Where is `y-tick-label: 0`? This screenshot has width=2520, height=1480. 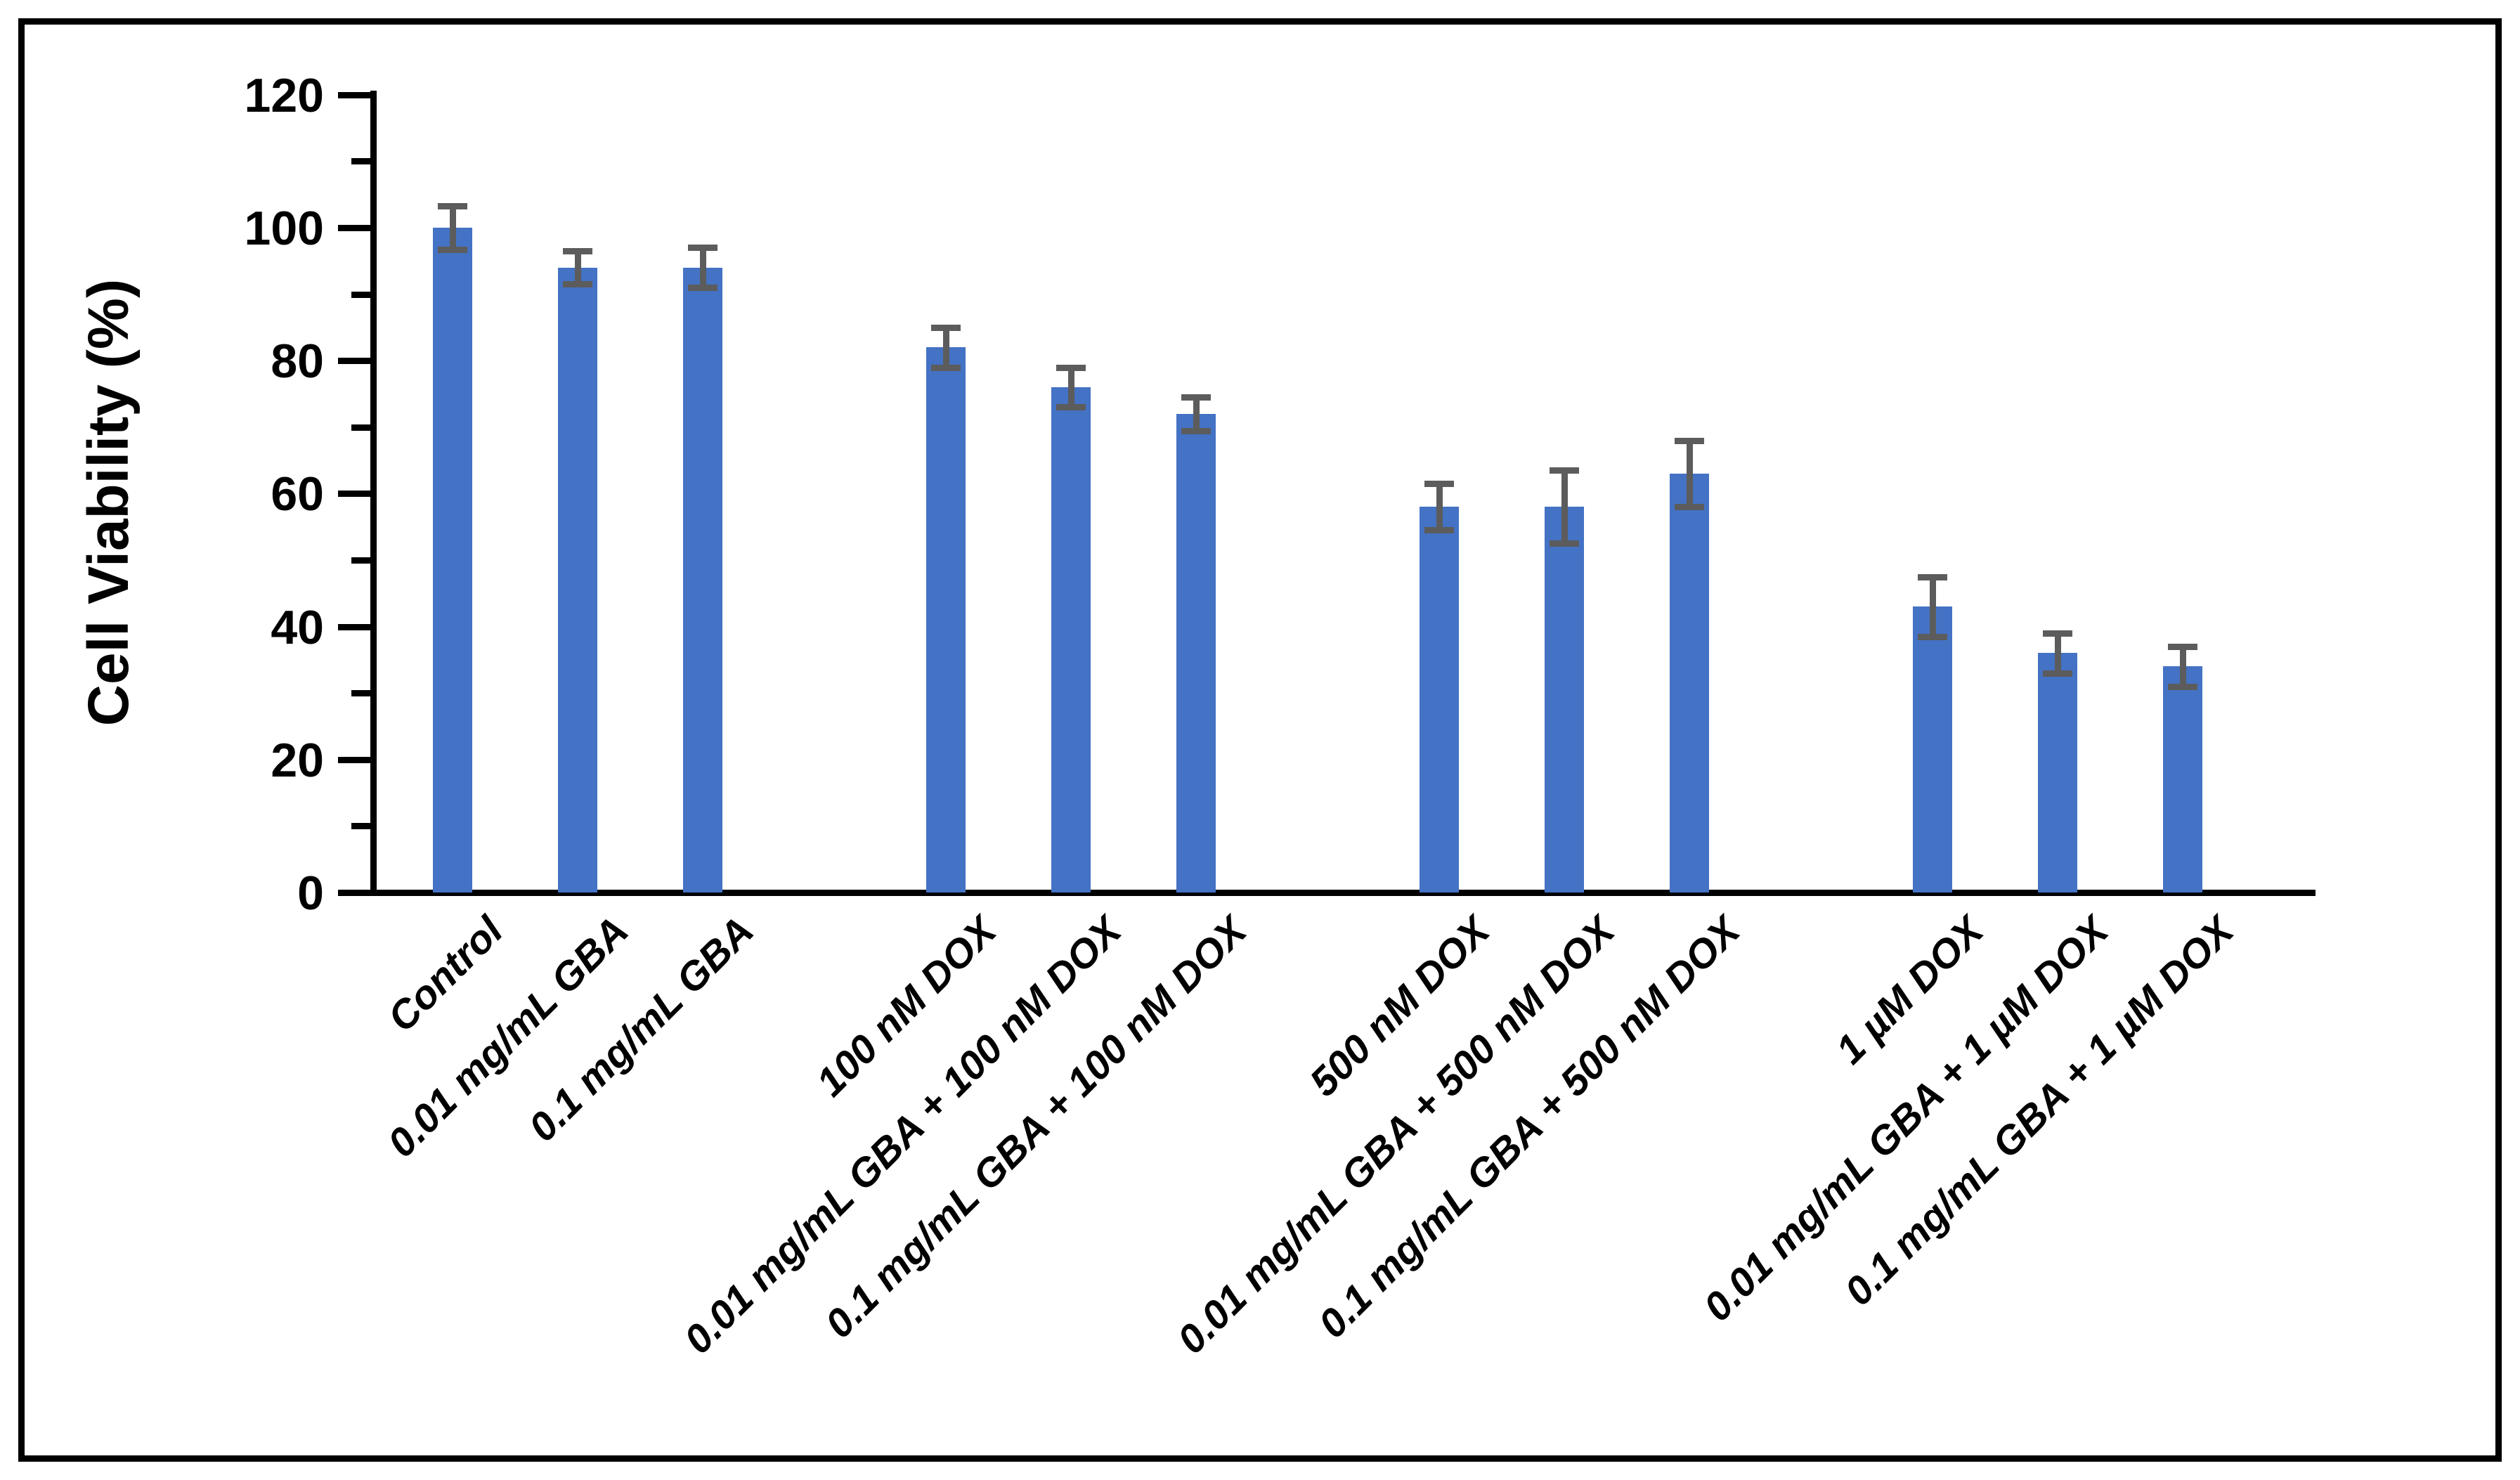 y-tick-label: 0 is located at coordinates (311, 893).